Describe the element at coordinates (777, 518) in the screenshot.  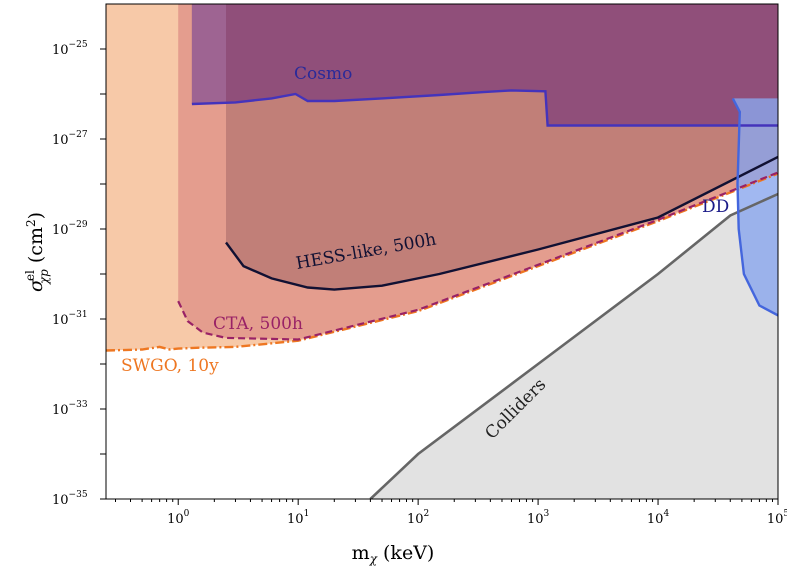
I see `x-tick-label: 10⁵` at that location.